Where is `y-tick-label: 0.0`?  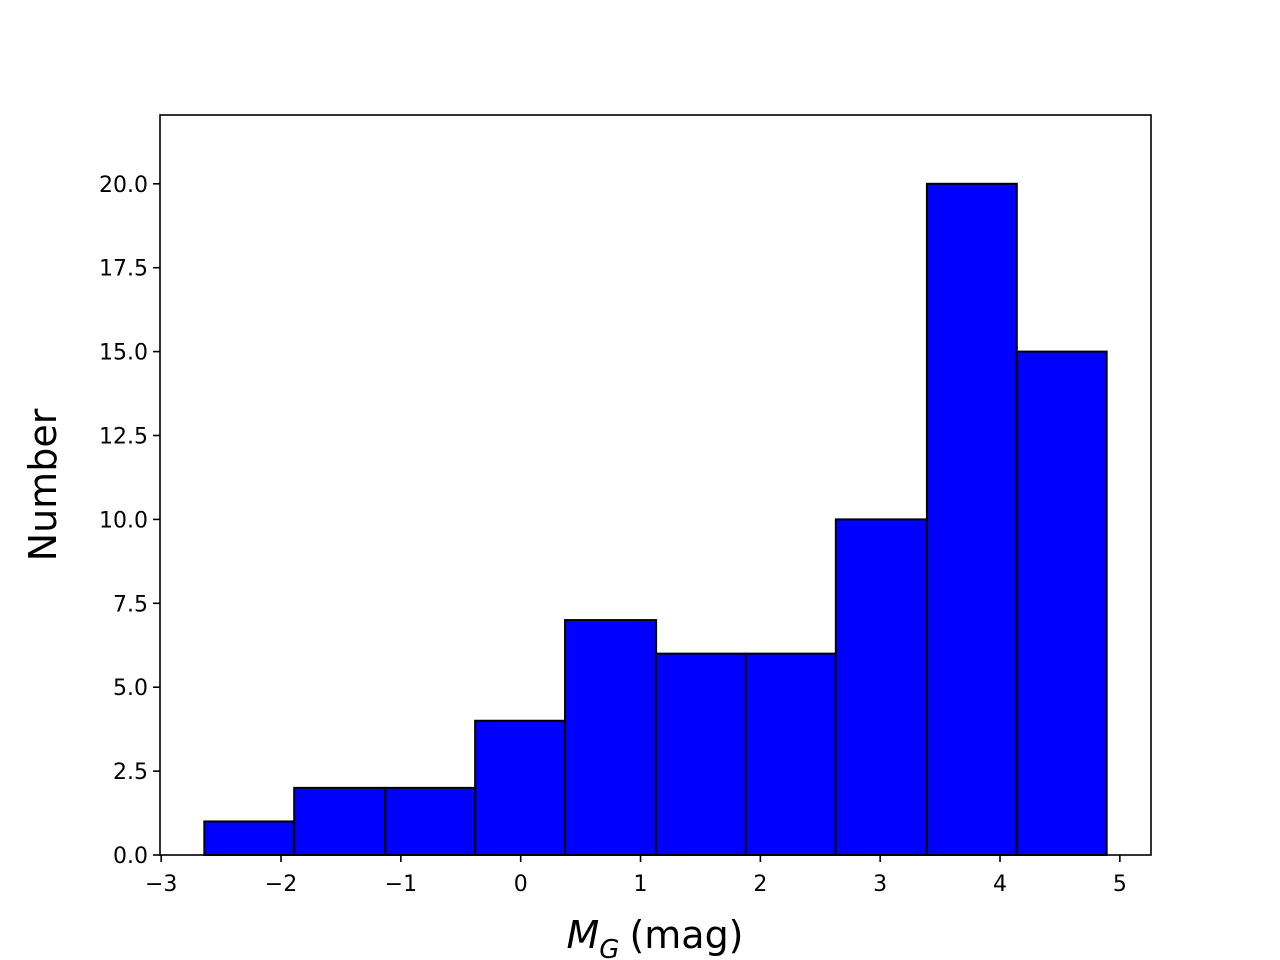
y-tick-label: 0.0 is located at coordinates (130, 856).